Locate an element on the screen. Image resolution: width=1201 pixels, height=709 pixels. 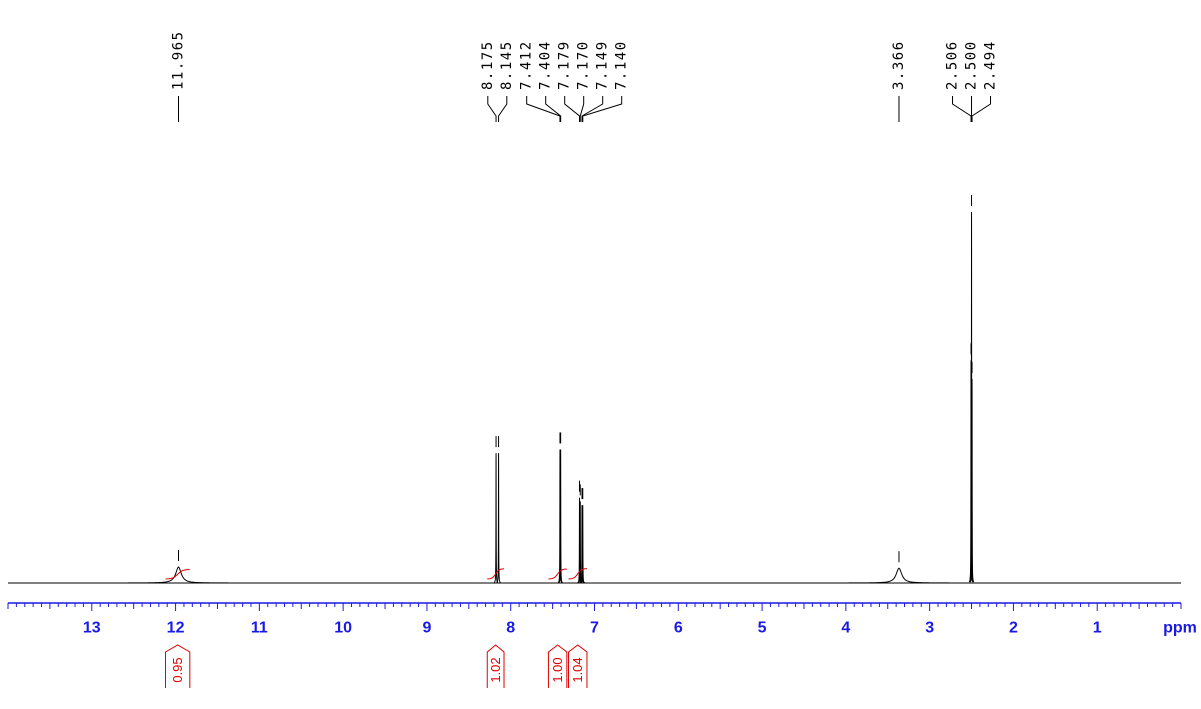
integral-label: 1.02 is located at coordinates (495, 669).